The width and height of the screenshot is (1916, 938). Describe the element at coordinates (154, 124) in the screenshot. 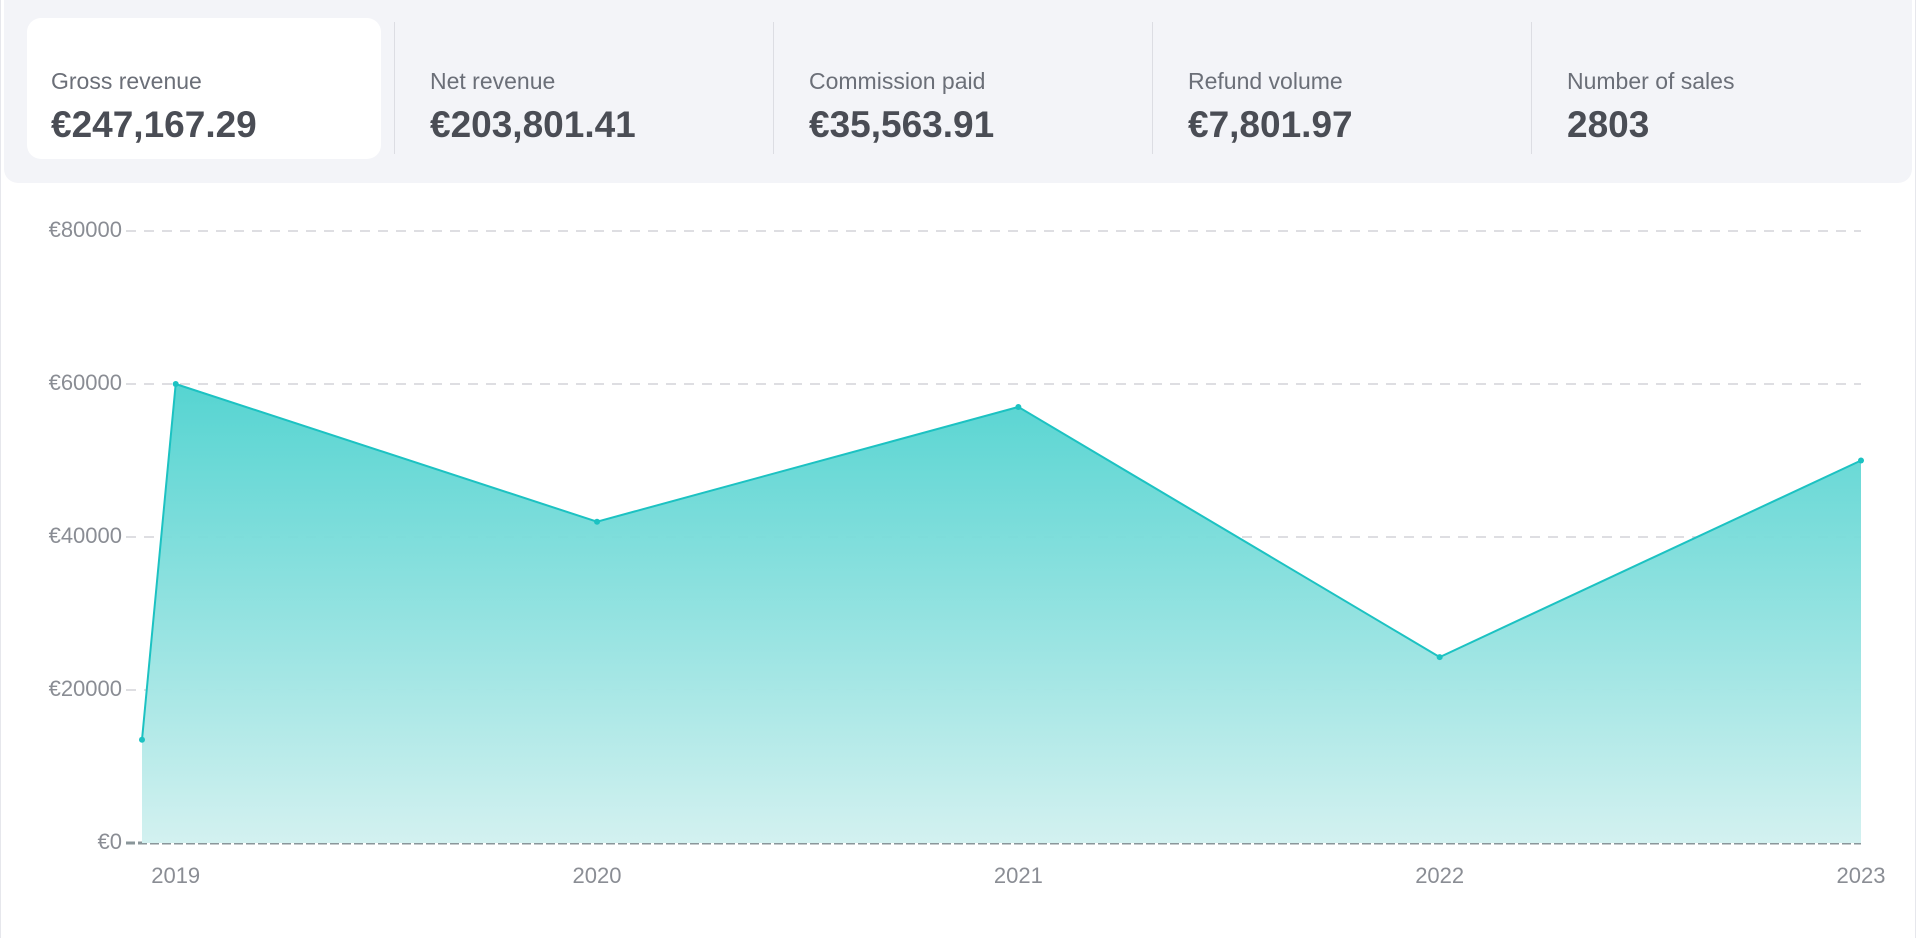

I see `stat-value: €247,167.29` at that location.